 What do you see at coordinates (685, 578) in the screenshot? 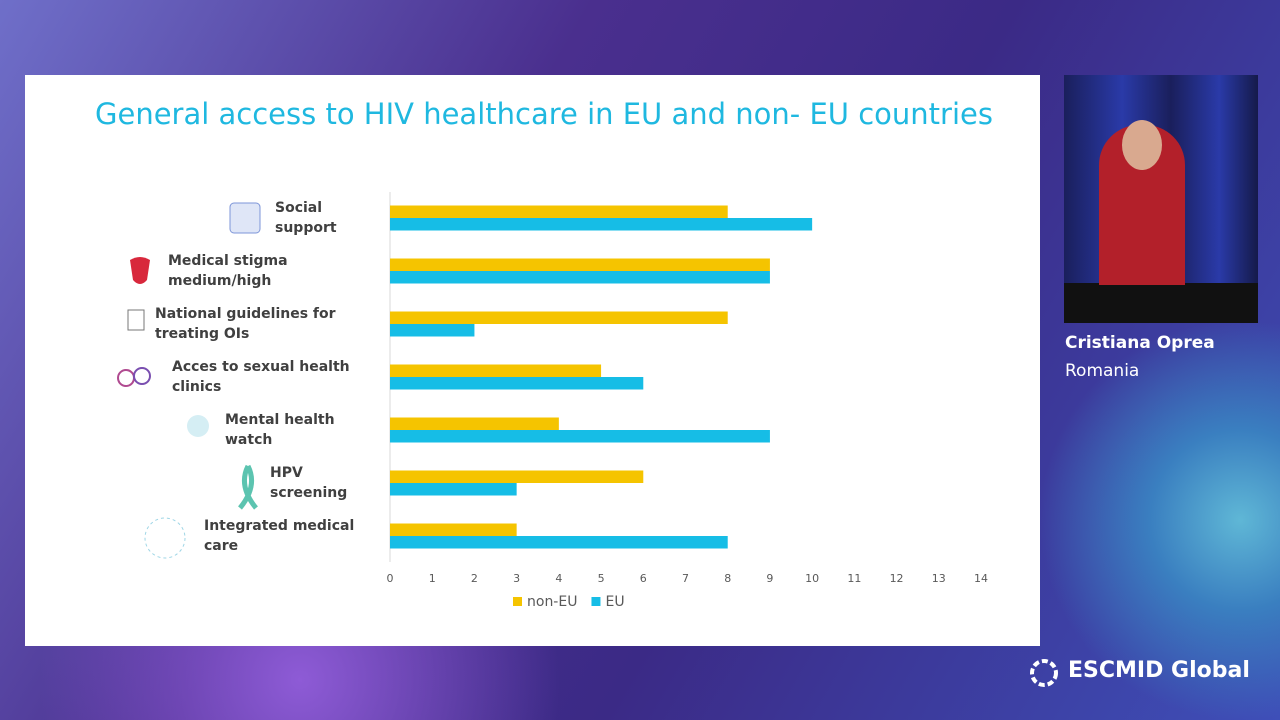
I see `x-tick-label: 7` at bounding box center [685, 578].